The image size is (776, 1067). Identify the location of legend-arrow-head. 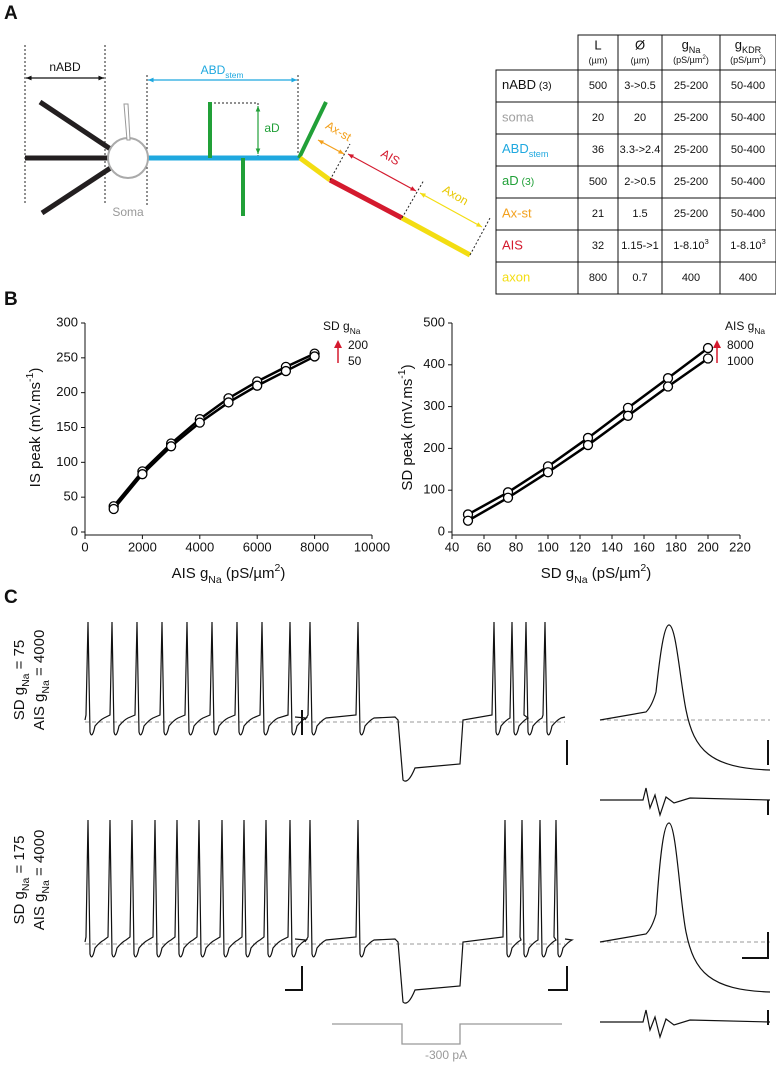
(338, 344).